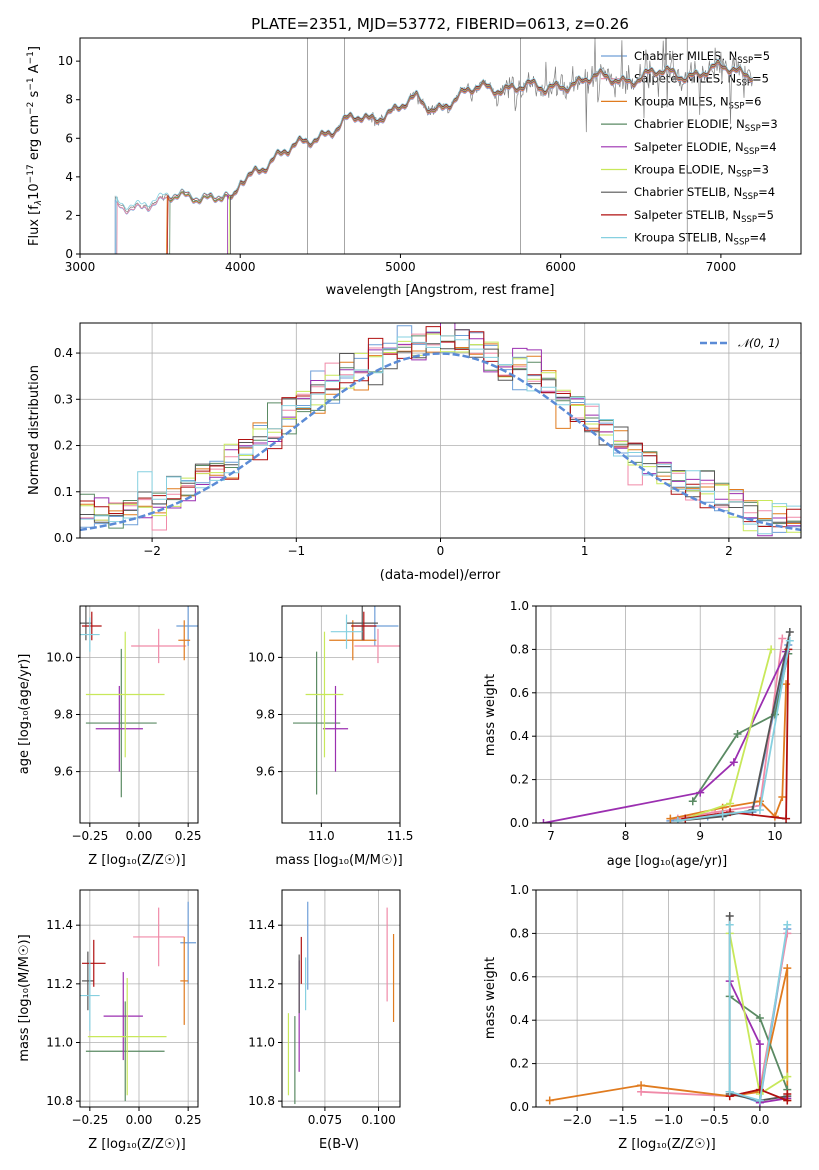  I want to click on age-weight-ytick-label: 0.8, so click(519, 649).